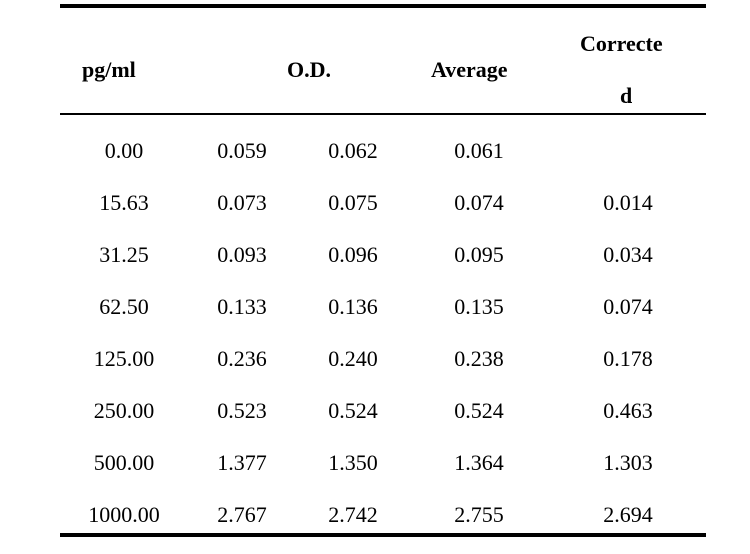  I want to click on table-row: 31.25 0.093 0.096 0.095 0.034, so click(375, 268).